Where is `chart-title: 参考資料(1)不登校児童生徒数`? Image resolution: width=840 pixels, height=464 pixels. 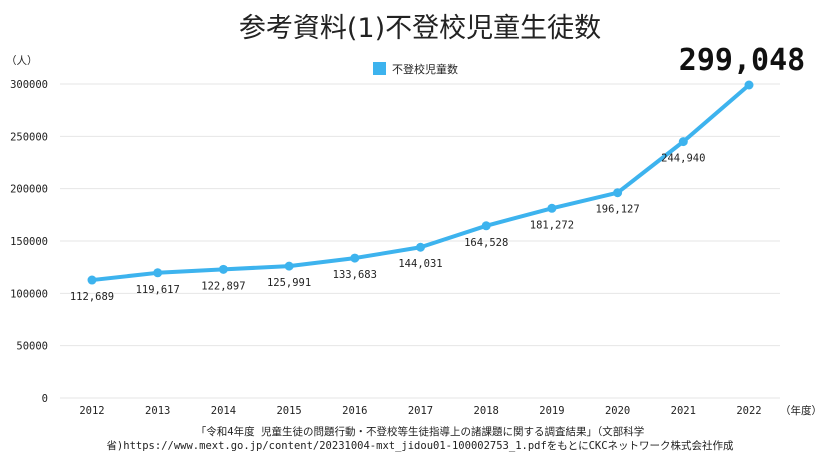
chart-title: 参考資料(1)不登校児童生徒数 is located at coordinates (420, 28).